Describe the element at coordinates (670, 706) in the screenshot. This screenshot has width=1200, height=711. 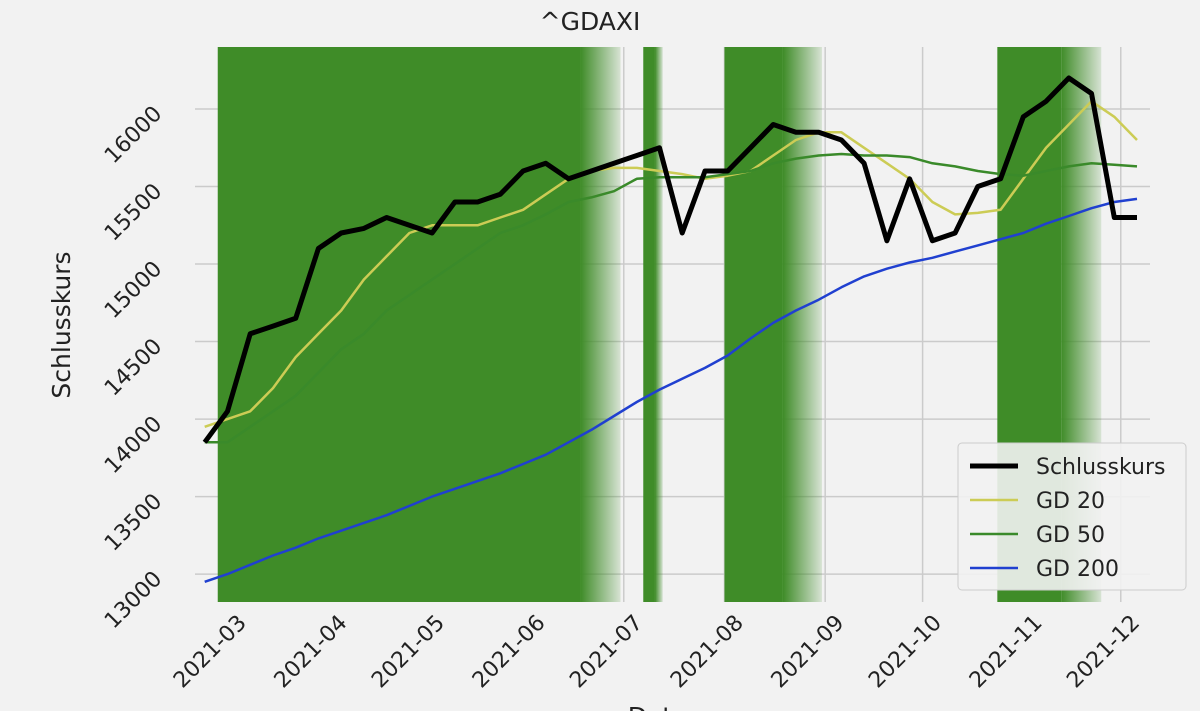
I see `x-axis-label: Datum` at that location.